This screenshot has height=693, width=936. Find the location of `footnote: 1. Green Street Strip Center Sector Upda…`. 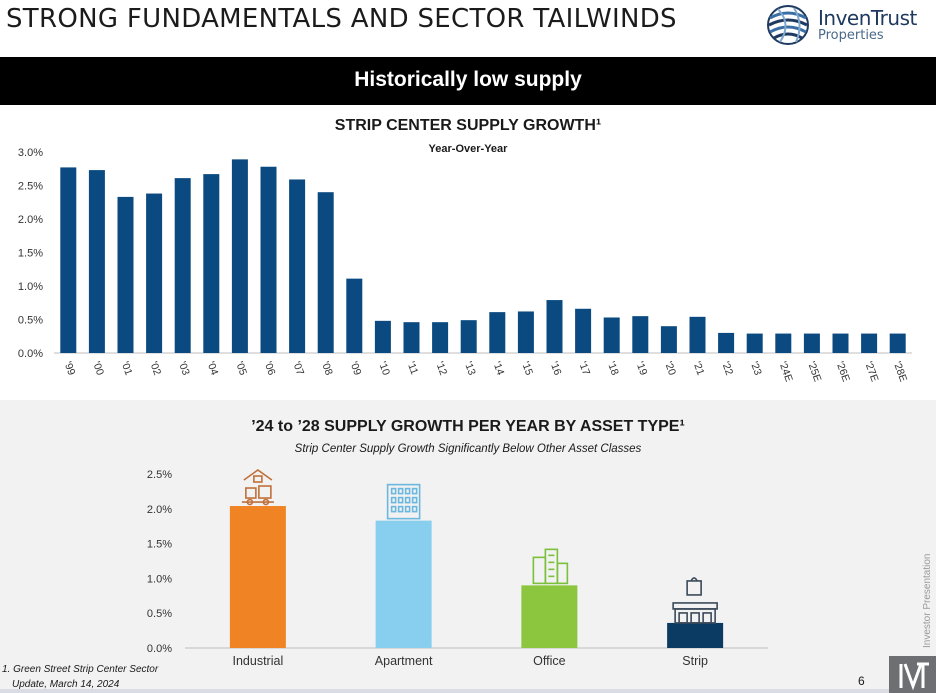

footnote: 1. Green Street Strip Center Sector Upda… is located at coordinates (80, 677).